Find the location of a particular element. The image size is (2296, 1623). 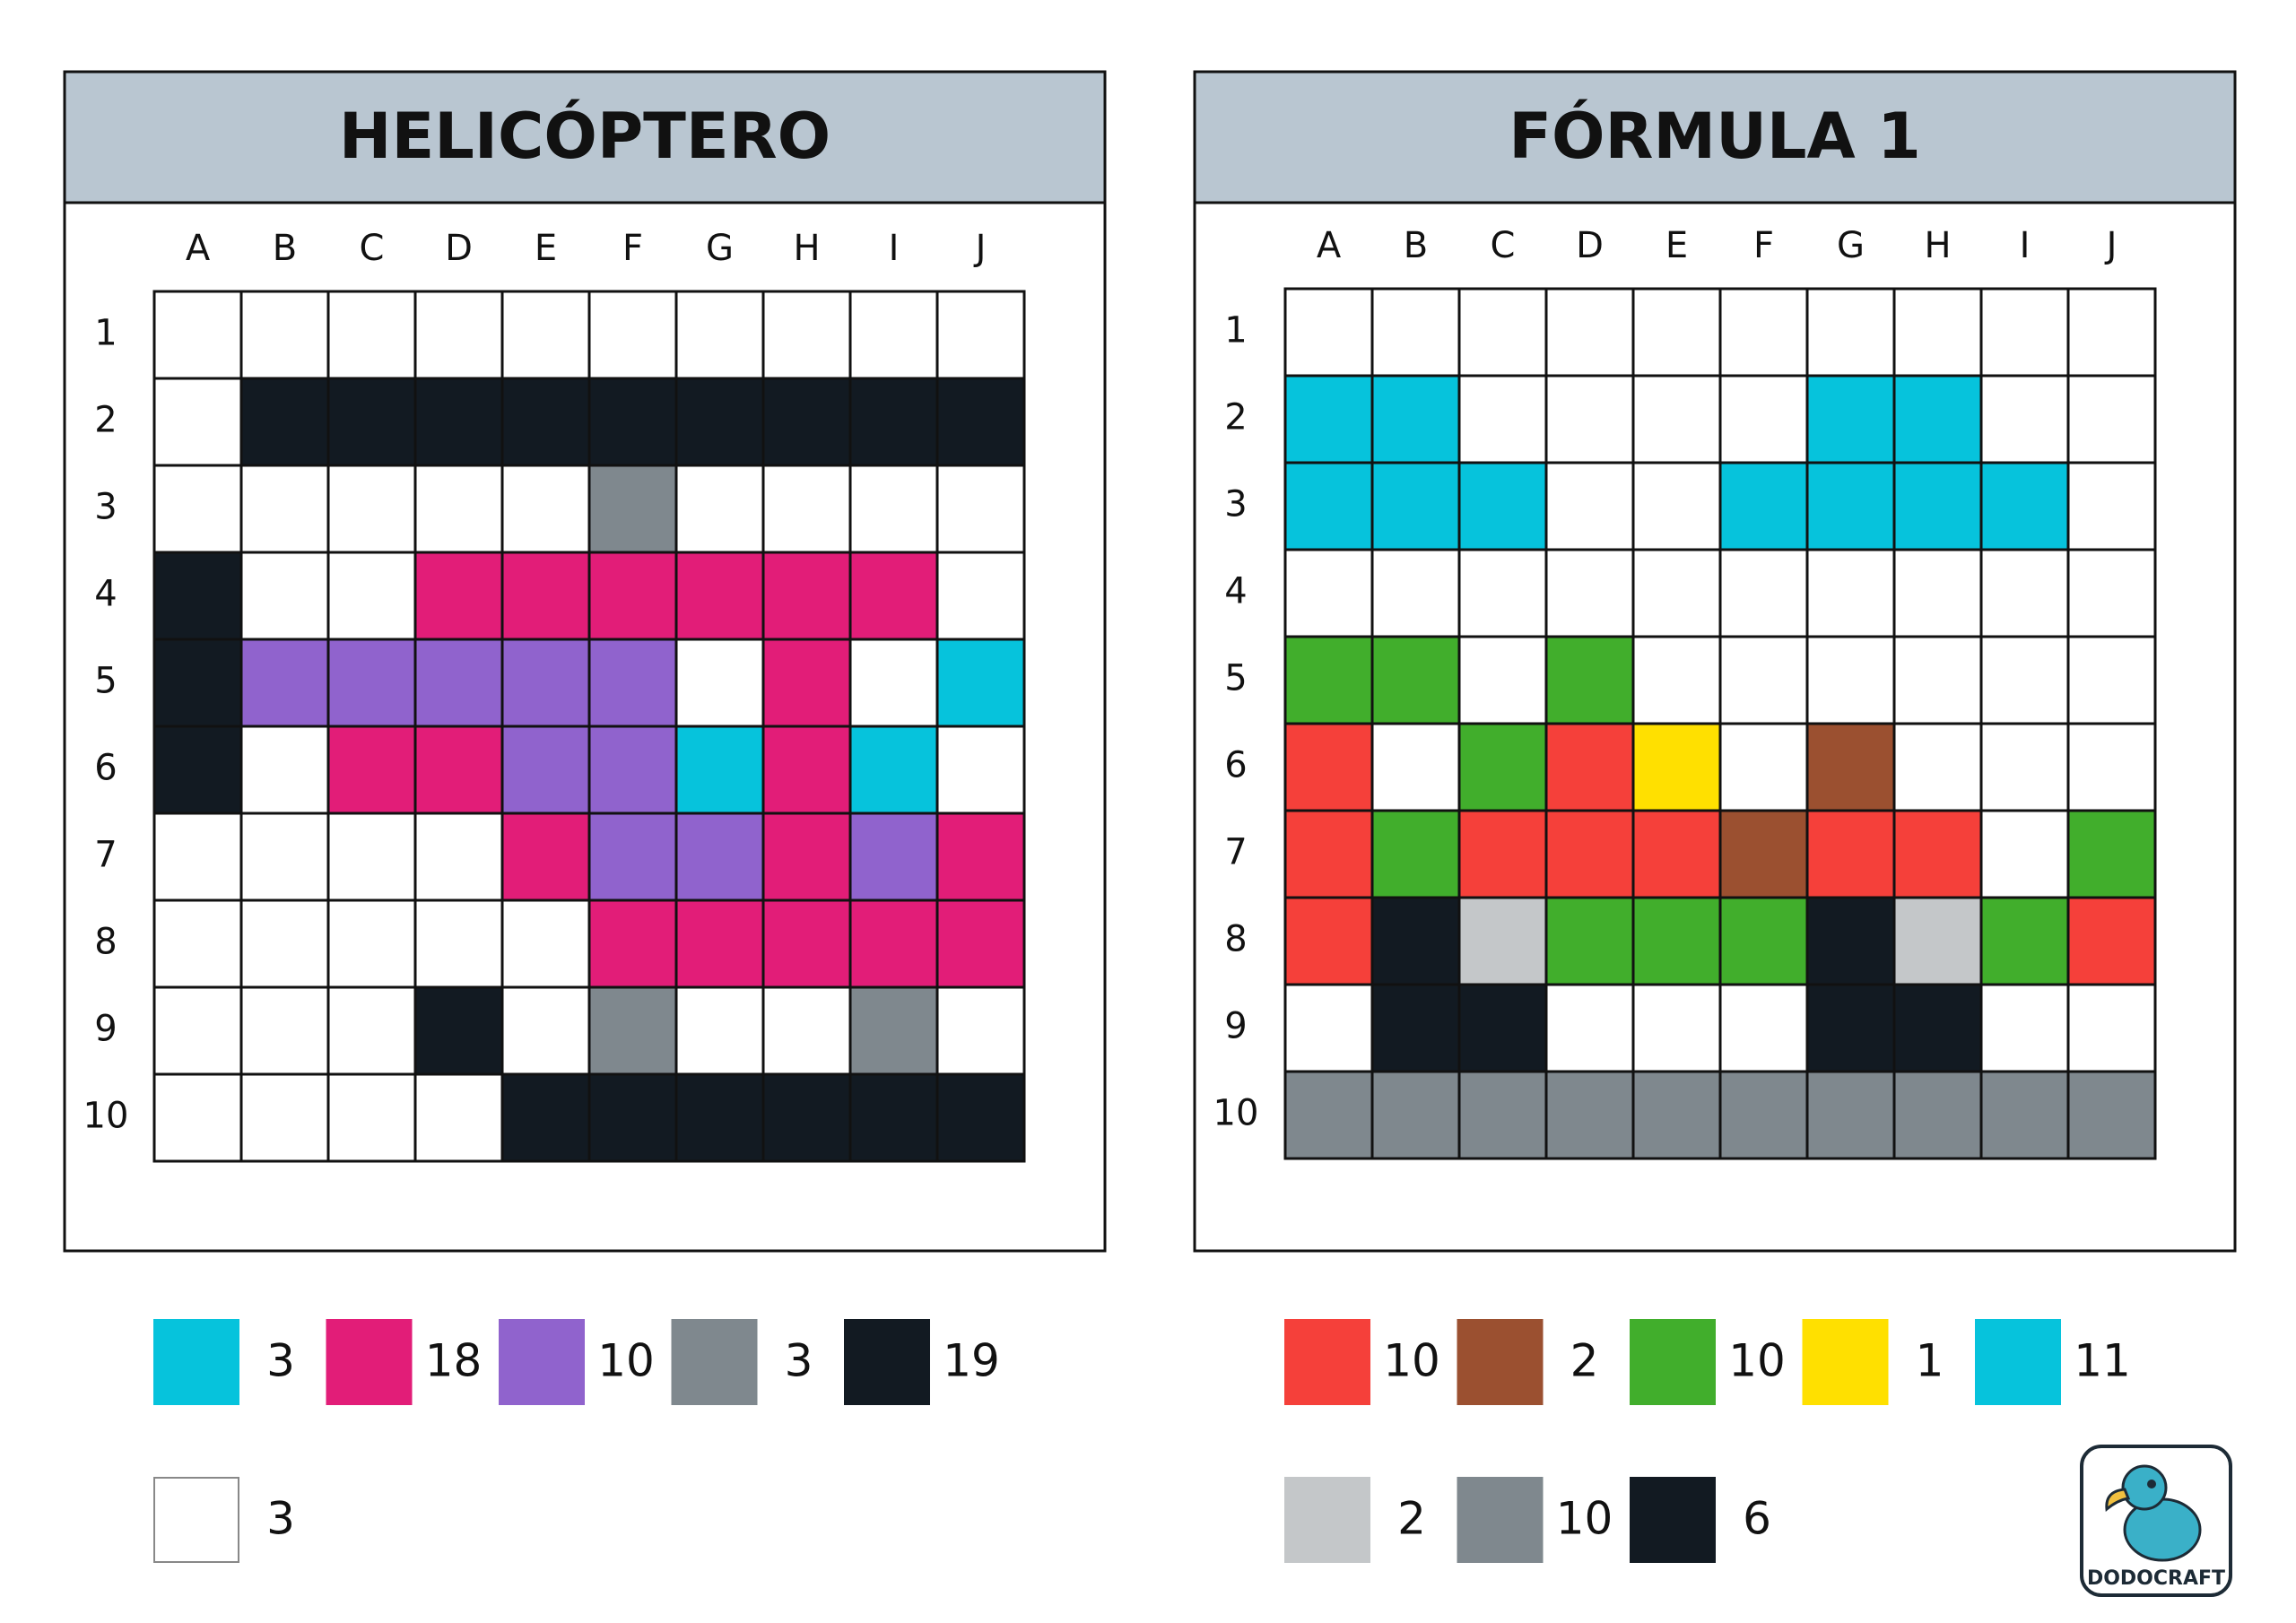

column-label: H is located at coordinates (806, 248).